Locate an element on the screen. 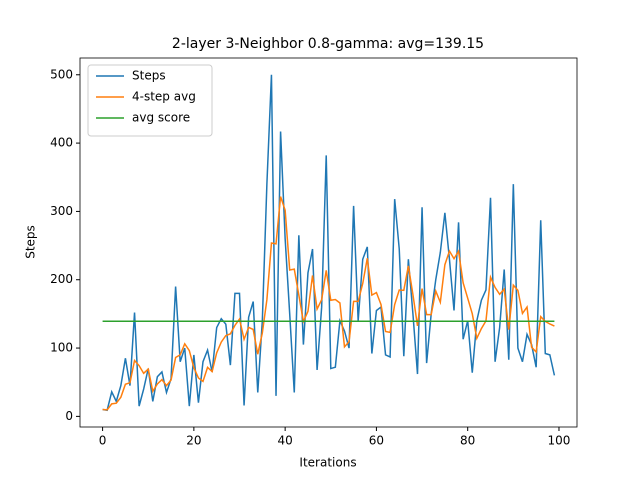 This screenshot has height=480, width=640. y-tick-label: 100 is located at coordinates (61, 348).